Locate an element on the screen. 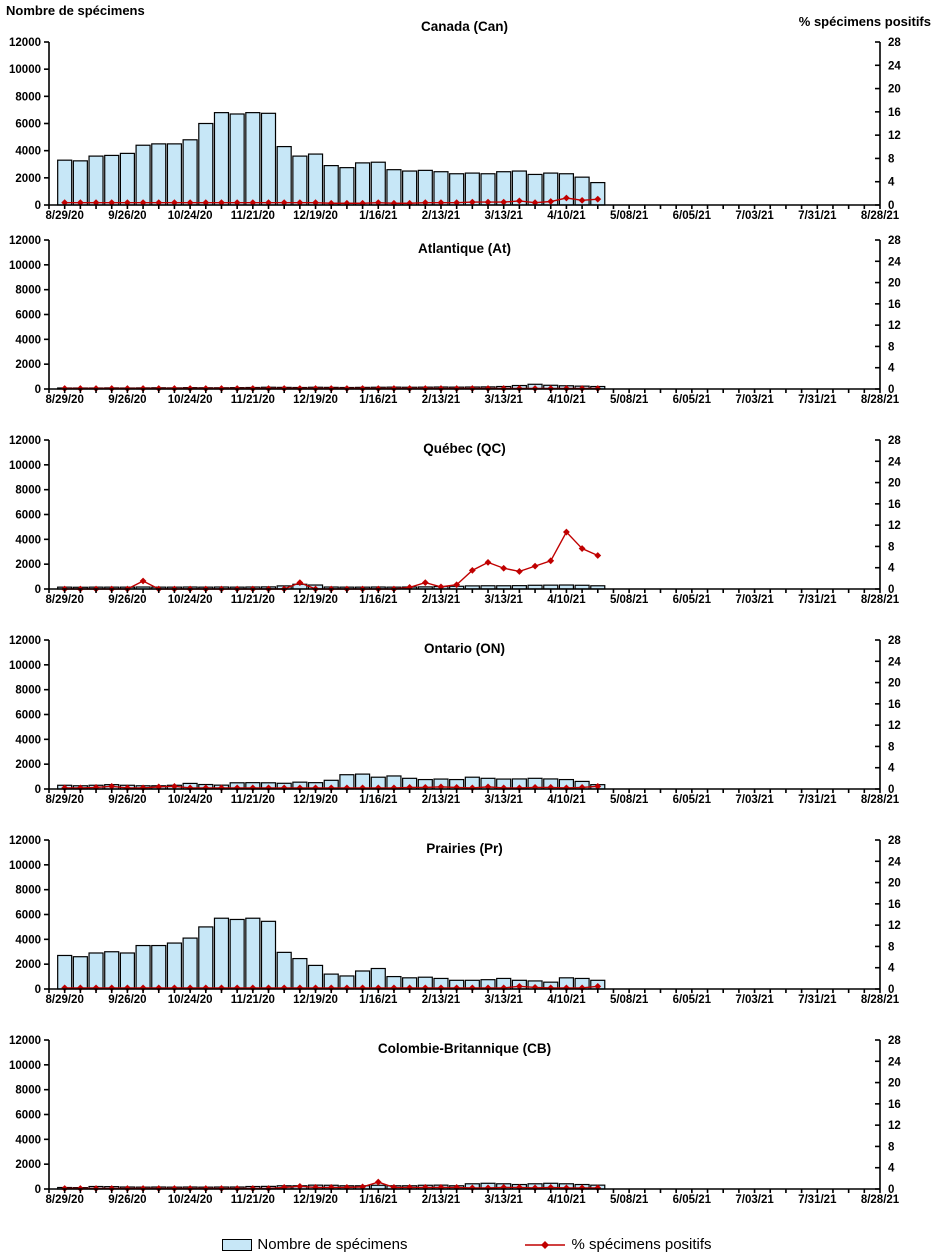  panel-title: Colombie-Britannique (CB) is located at coordinates (464, 1048).